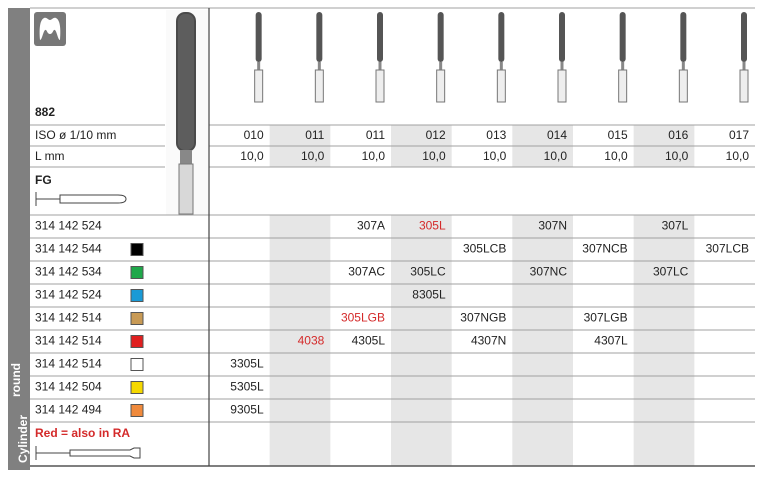 This screenshot has width=771, height=477. What do you see at coordinates (496, 135) in the screenshot?
I see `iso-size: 013` at bounding box center [496, 135].